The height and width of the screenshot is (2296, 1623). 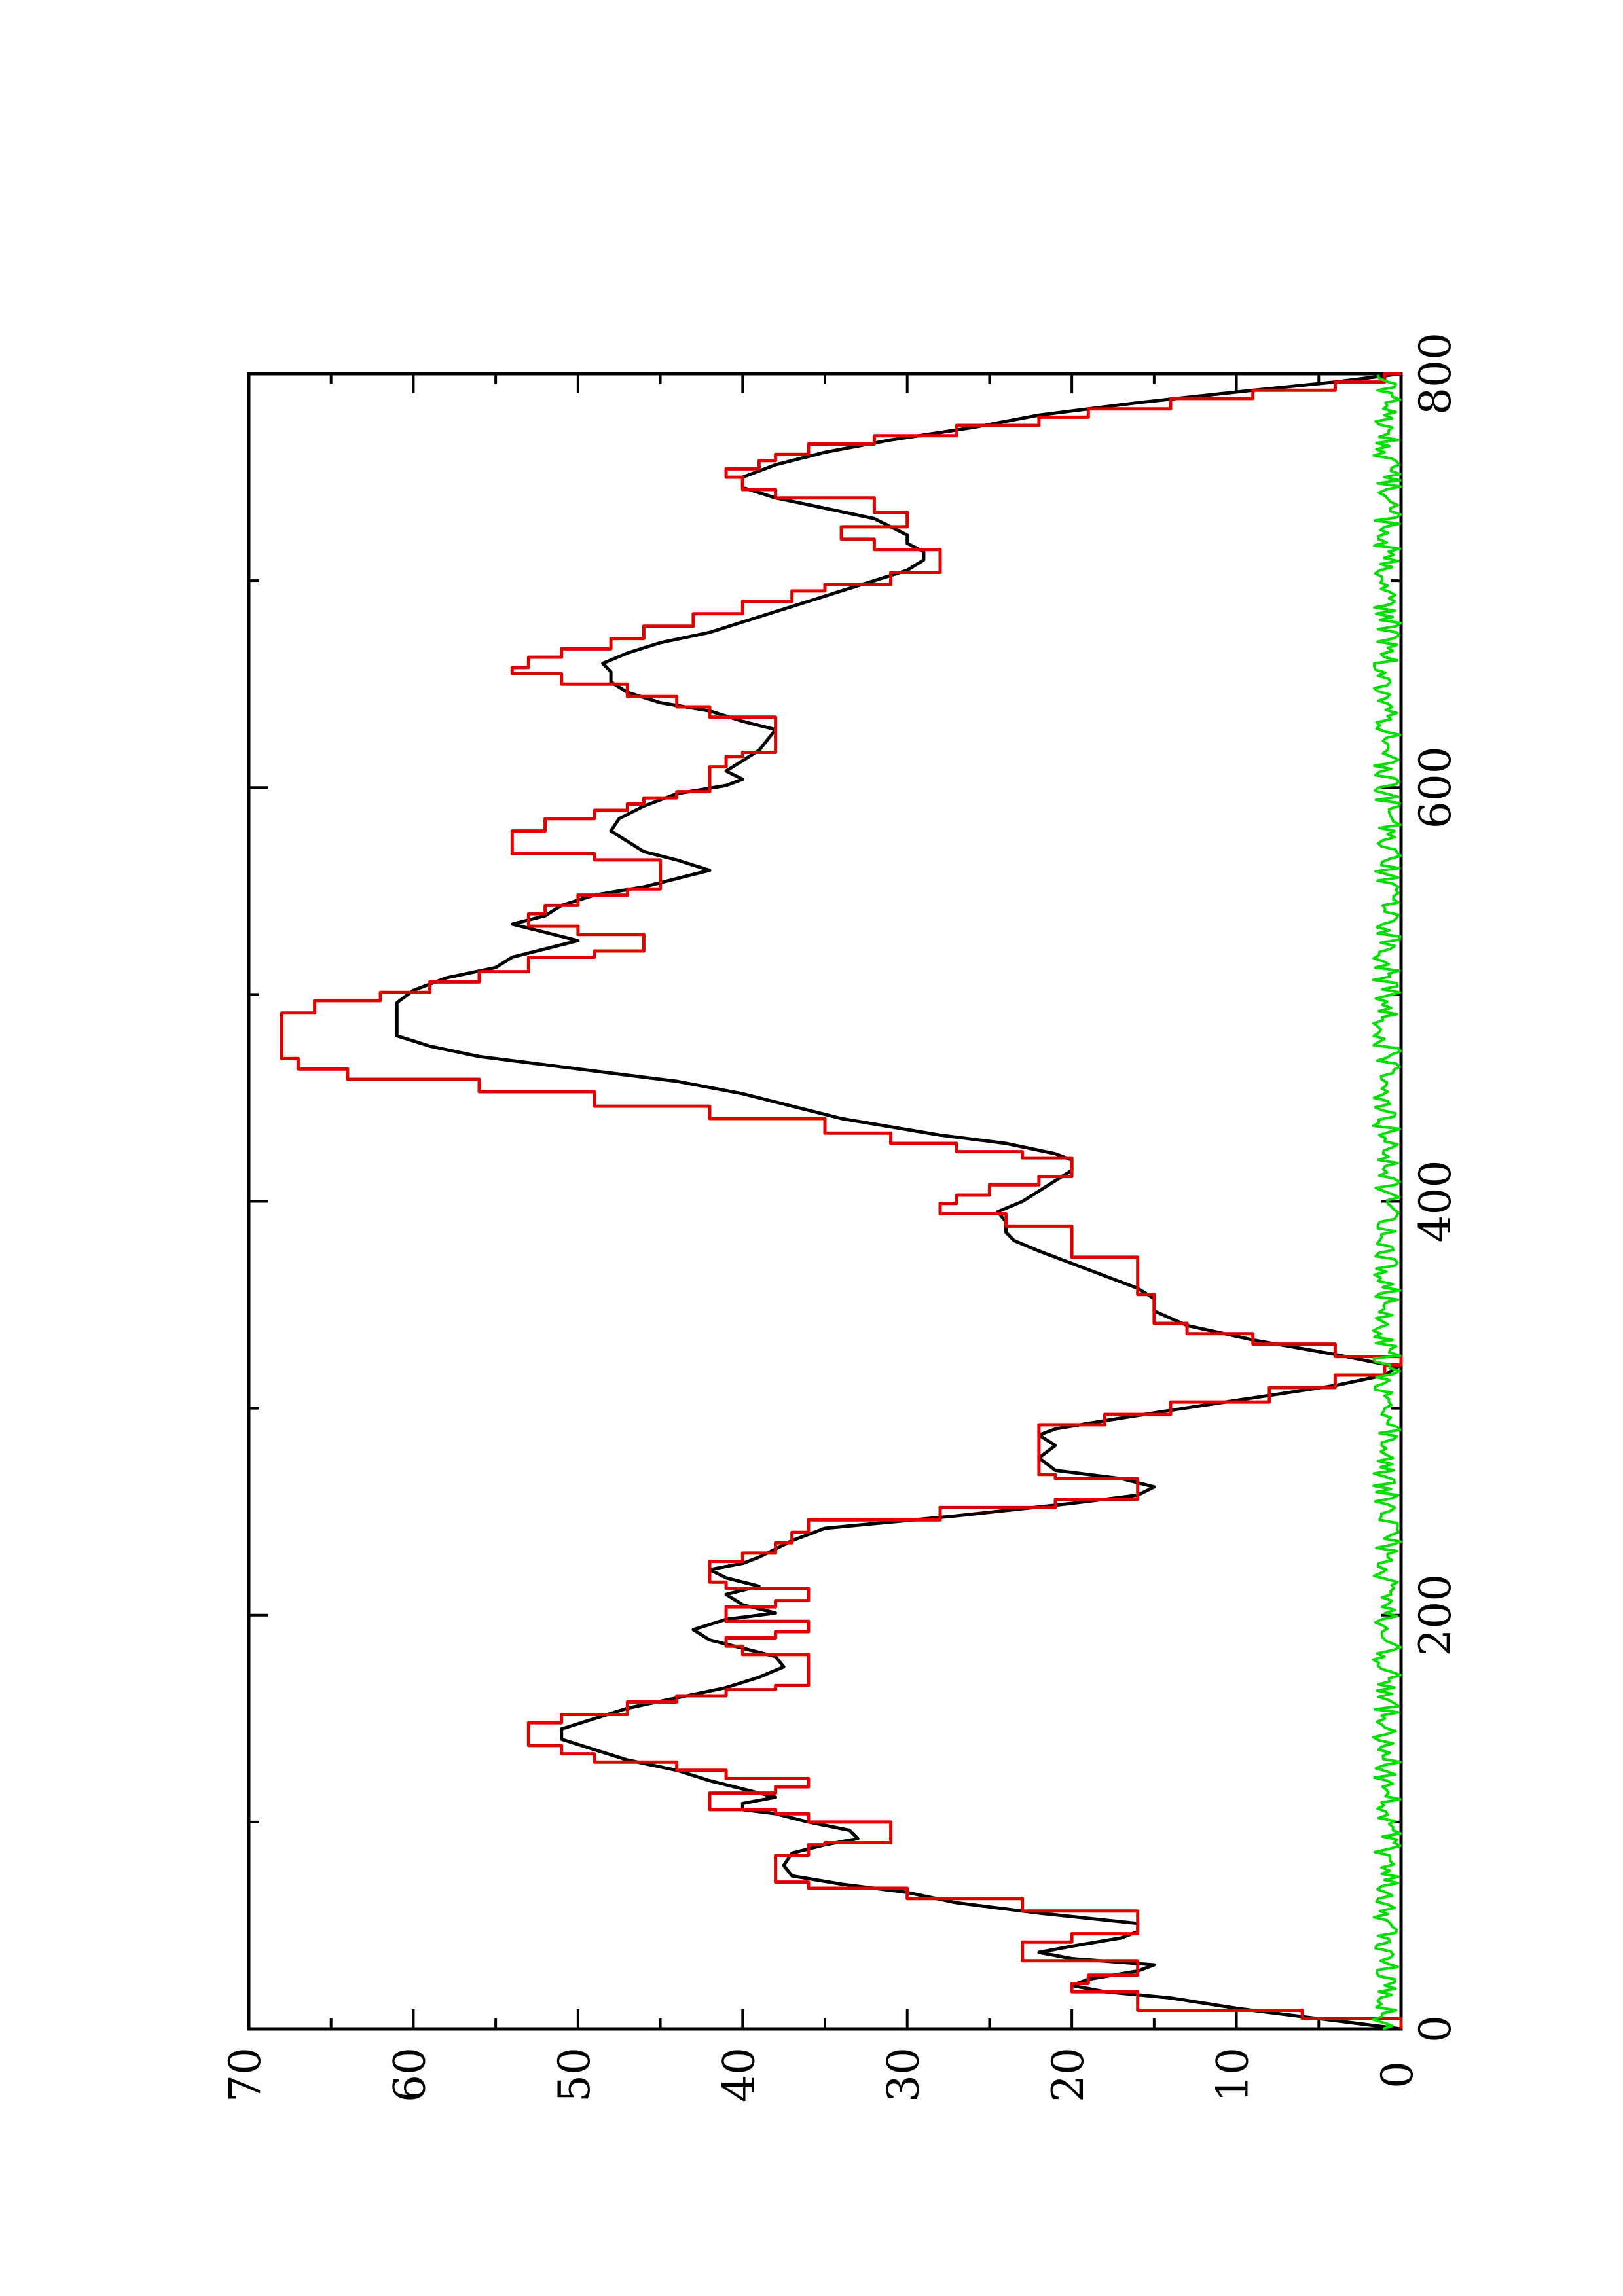 What do you see at coordinates (1435, 373) in the screenshot?
I see `x-tick-label: 800` at bounding box center [1435, 373].